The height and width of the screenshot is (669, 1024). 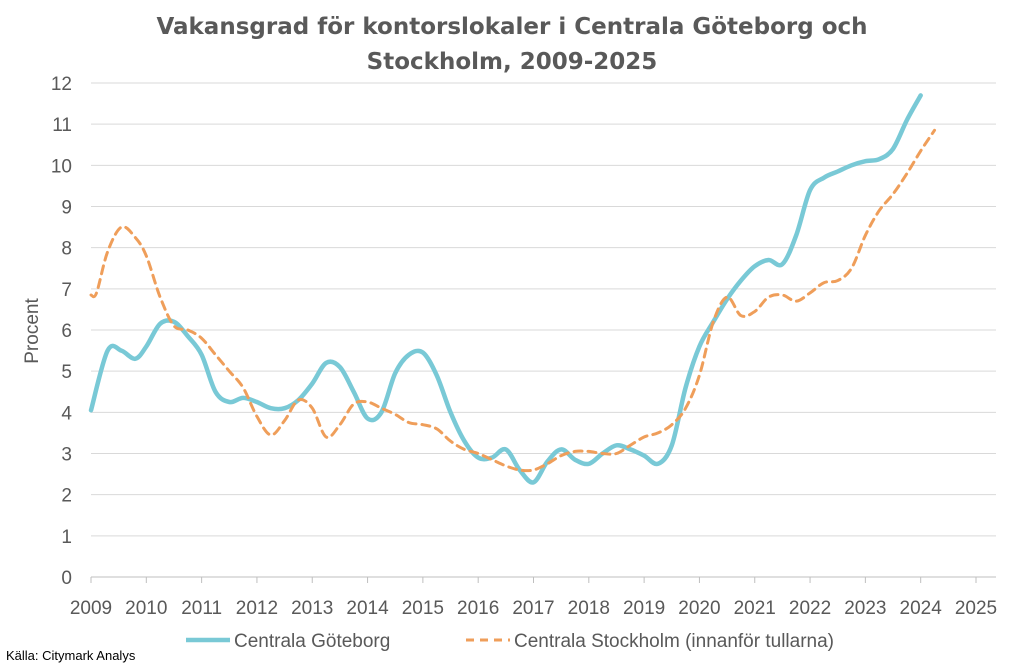 I want to click on x-tick-label: 2017, so click(x=533, y=608).